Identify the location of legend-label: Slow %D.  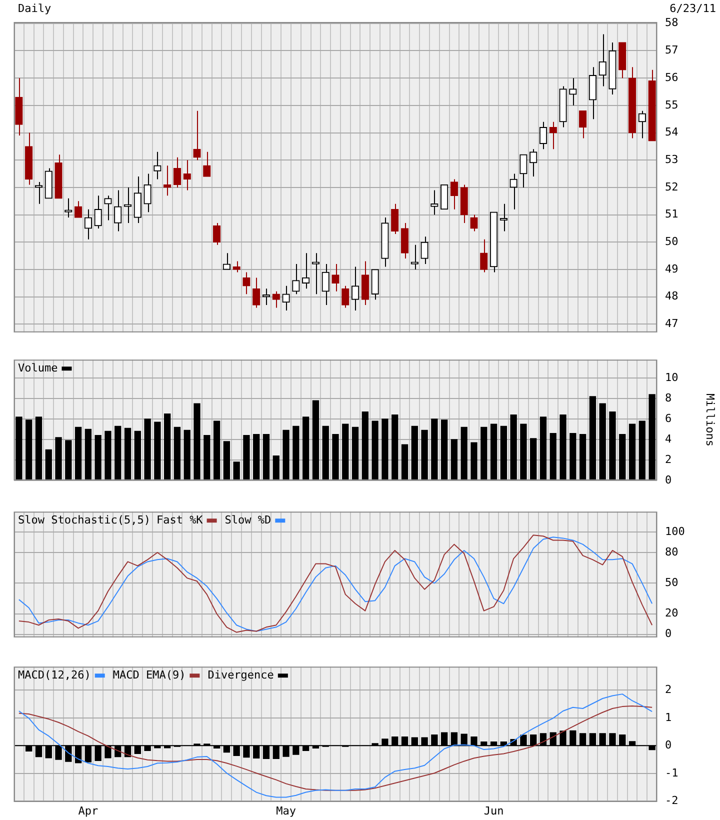
(248, 519).